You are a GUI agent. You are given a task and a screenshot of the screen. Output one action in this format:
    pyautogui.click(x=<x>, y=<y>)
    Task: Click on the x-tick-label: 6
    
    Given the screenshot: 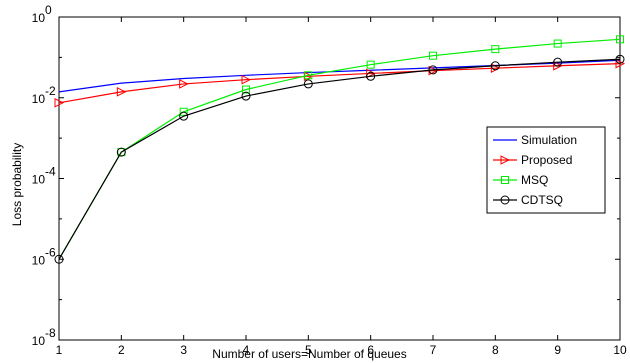 What is the action you would take?
    pyautogui.click(x=370, y=350)
    